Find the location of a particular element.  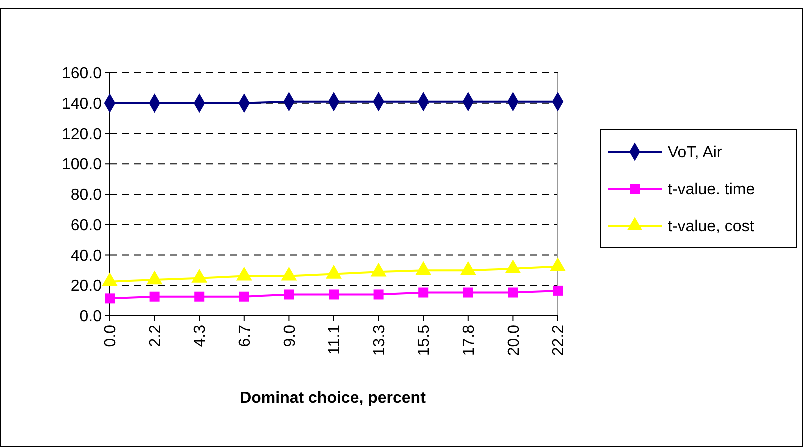

legend-label: t-value, cost is located at coordinates (711, 227).